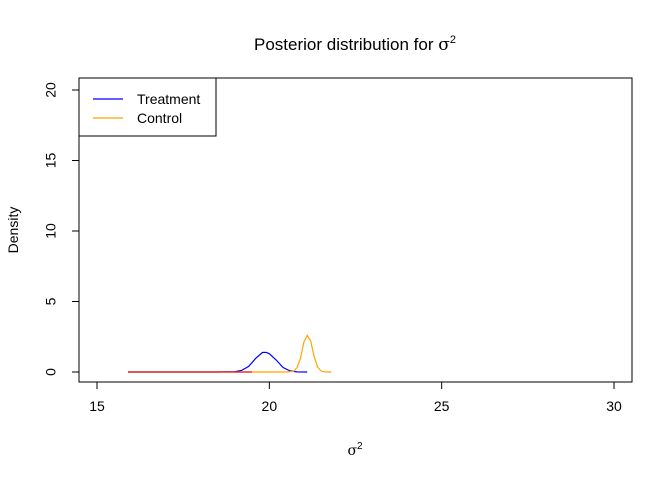 This screenshot has width=672, height=480. I want to click on y-axis-label: Density, so click(13, 230).